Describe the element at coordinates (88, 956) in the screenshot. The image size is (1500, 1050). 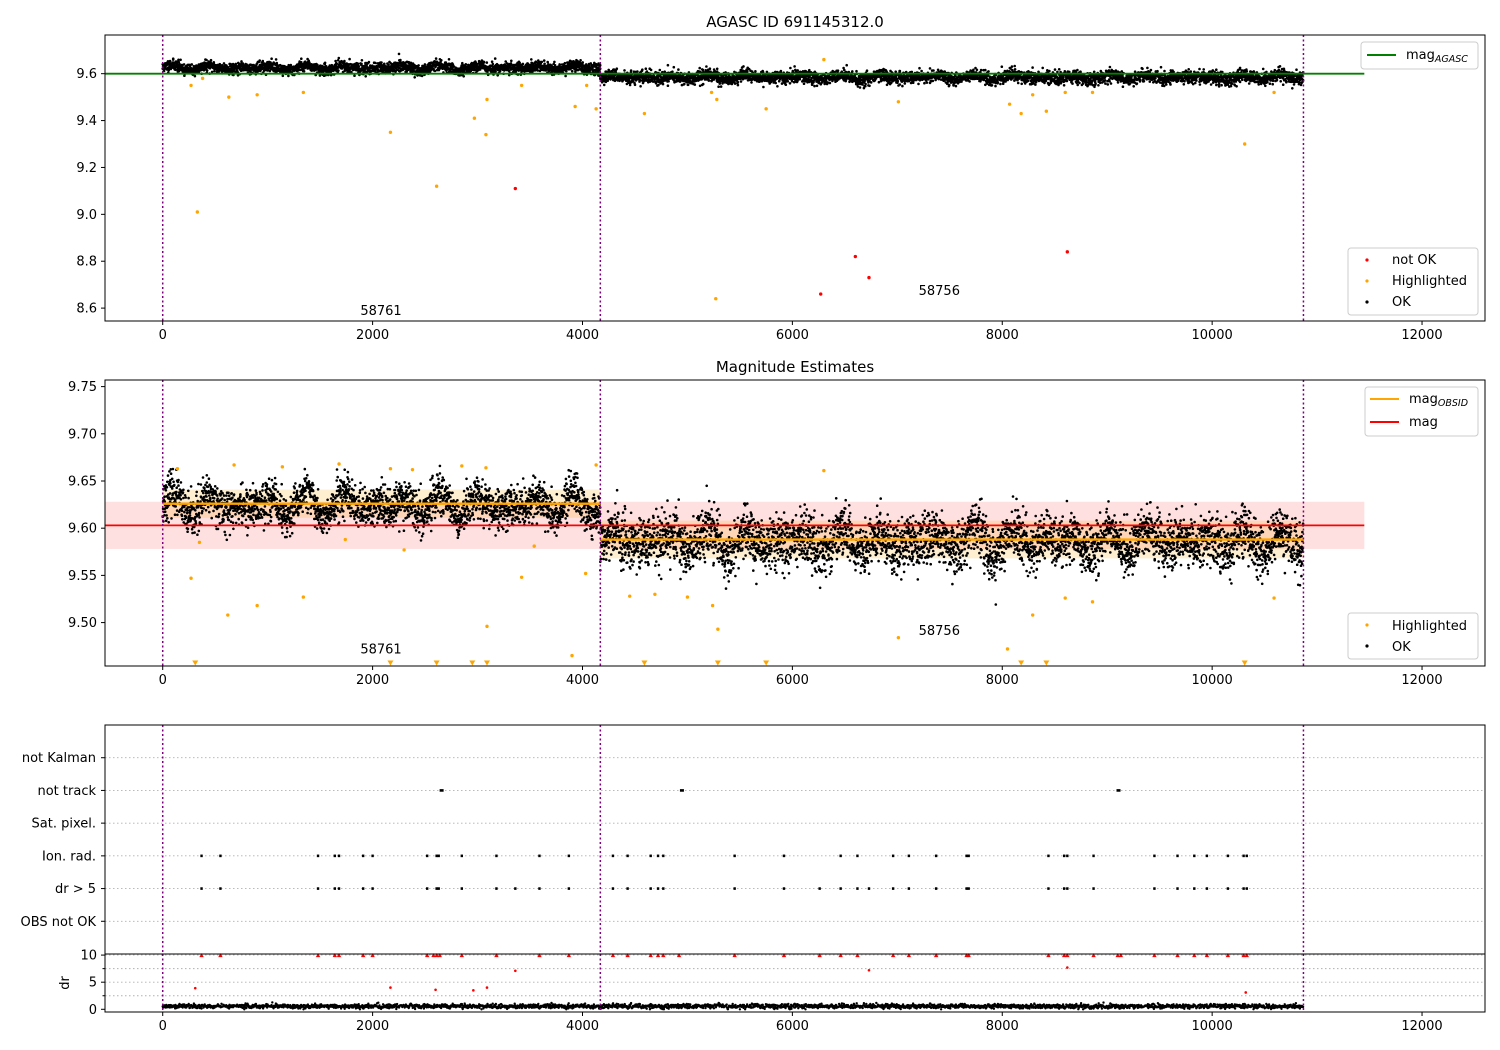
I see `dr-y-tick-label: 10` at that location.